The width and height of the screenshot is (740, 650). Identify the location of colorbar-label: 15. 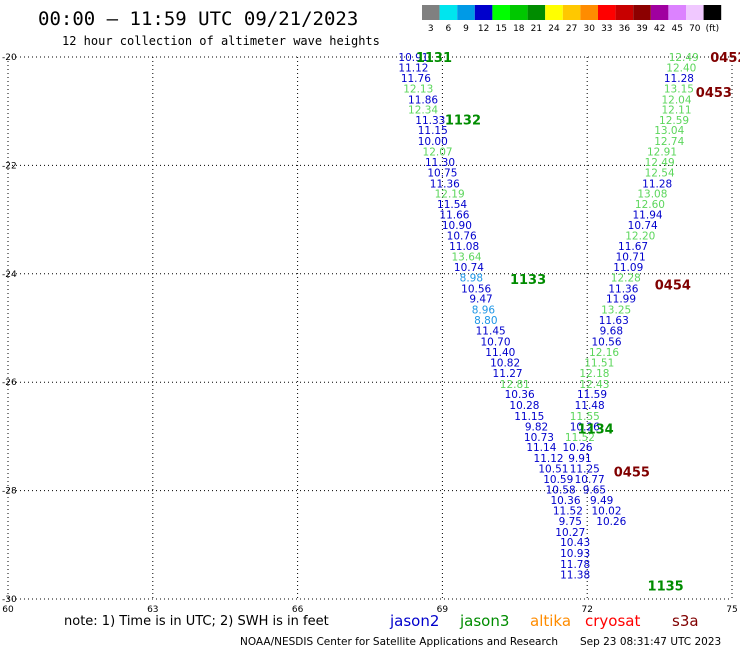
(500, 29).